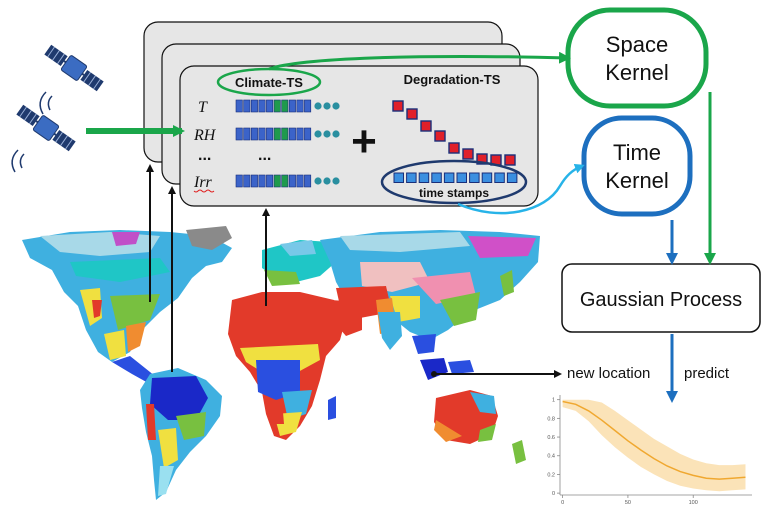 The width and height of the screenshot is (768, 515). What do you see at coordinates (707, 373) in the screenshot?
I see `predict-label: predict` at bounding box center [707, 373].